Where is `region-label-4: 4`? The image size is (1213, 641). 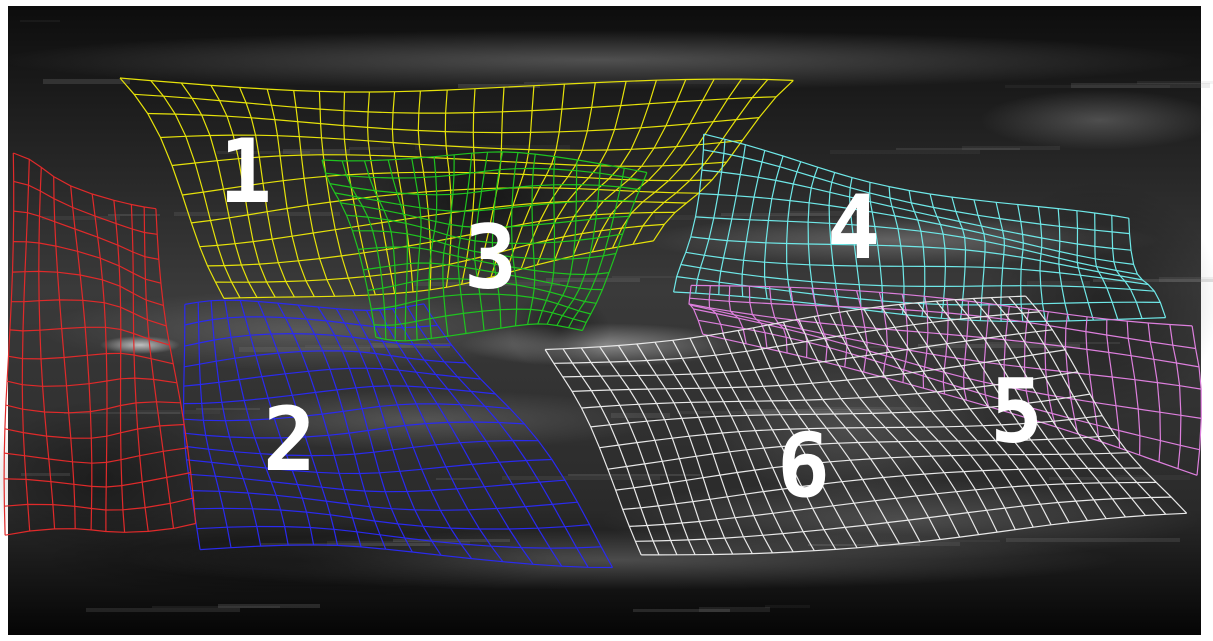 region-label-4: 4 is located at coordinates (853, 227).